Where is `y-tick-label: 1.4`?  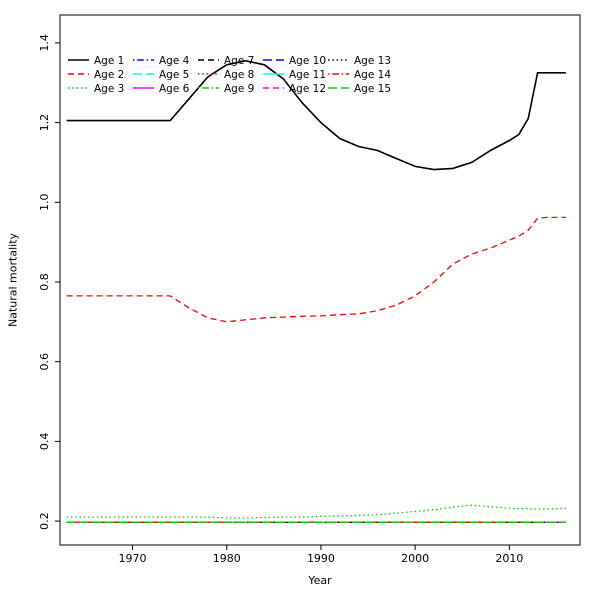 y-tick-label: 1.4 is located at coordinates (44, 43).